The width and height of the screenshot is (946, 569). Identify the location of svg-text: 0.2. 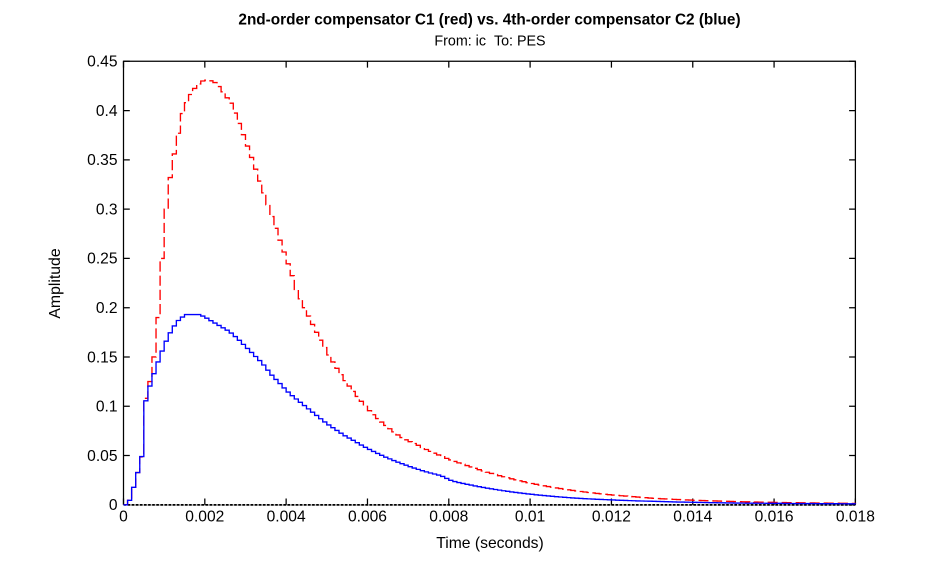
(107, 308).